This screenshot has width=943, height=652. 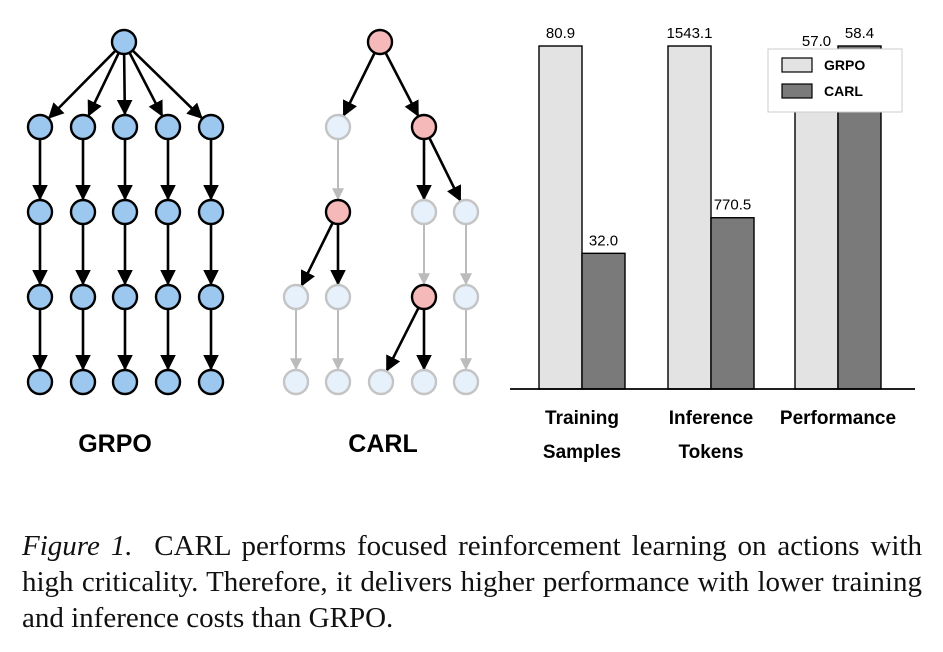 What do you see at coordinates (843, 91) in the screenshot?
I see `legend-label-carl: CARL` at bounding box center [843, 91].